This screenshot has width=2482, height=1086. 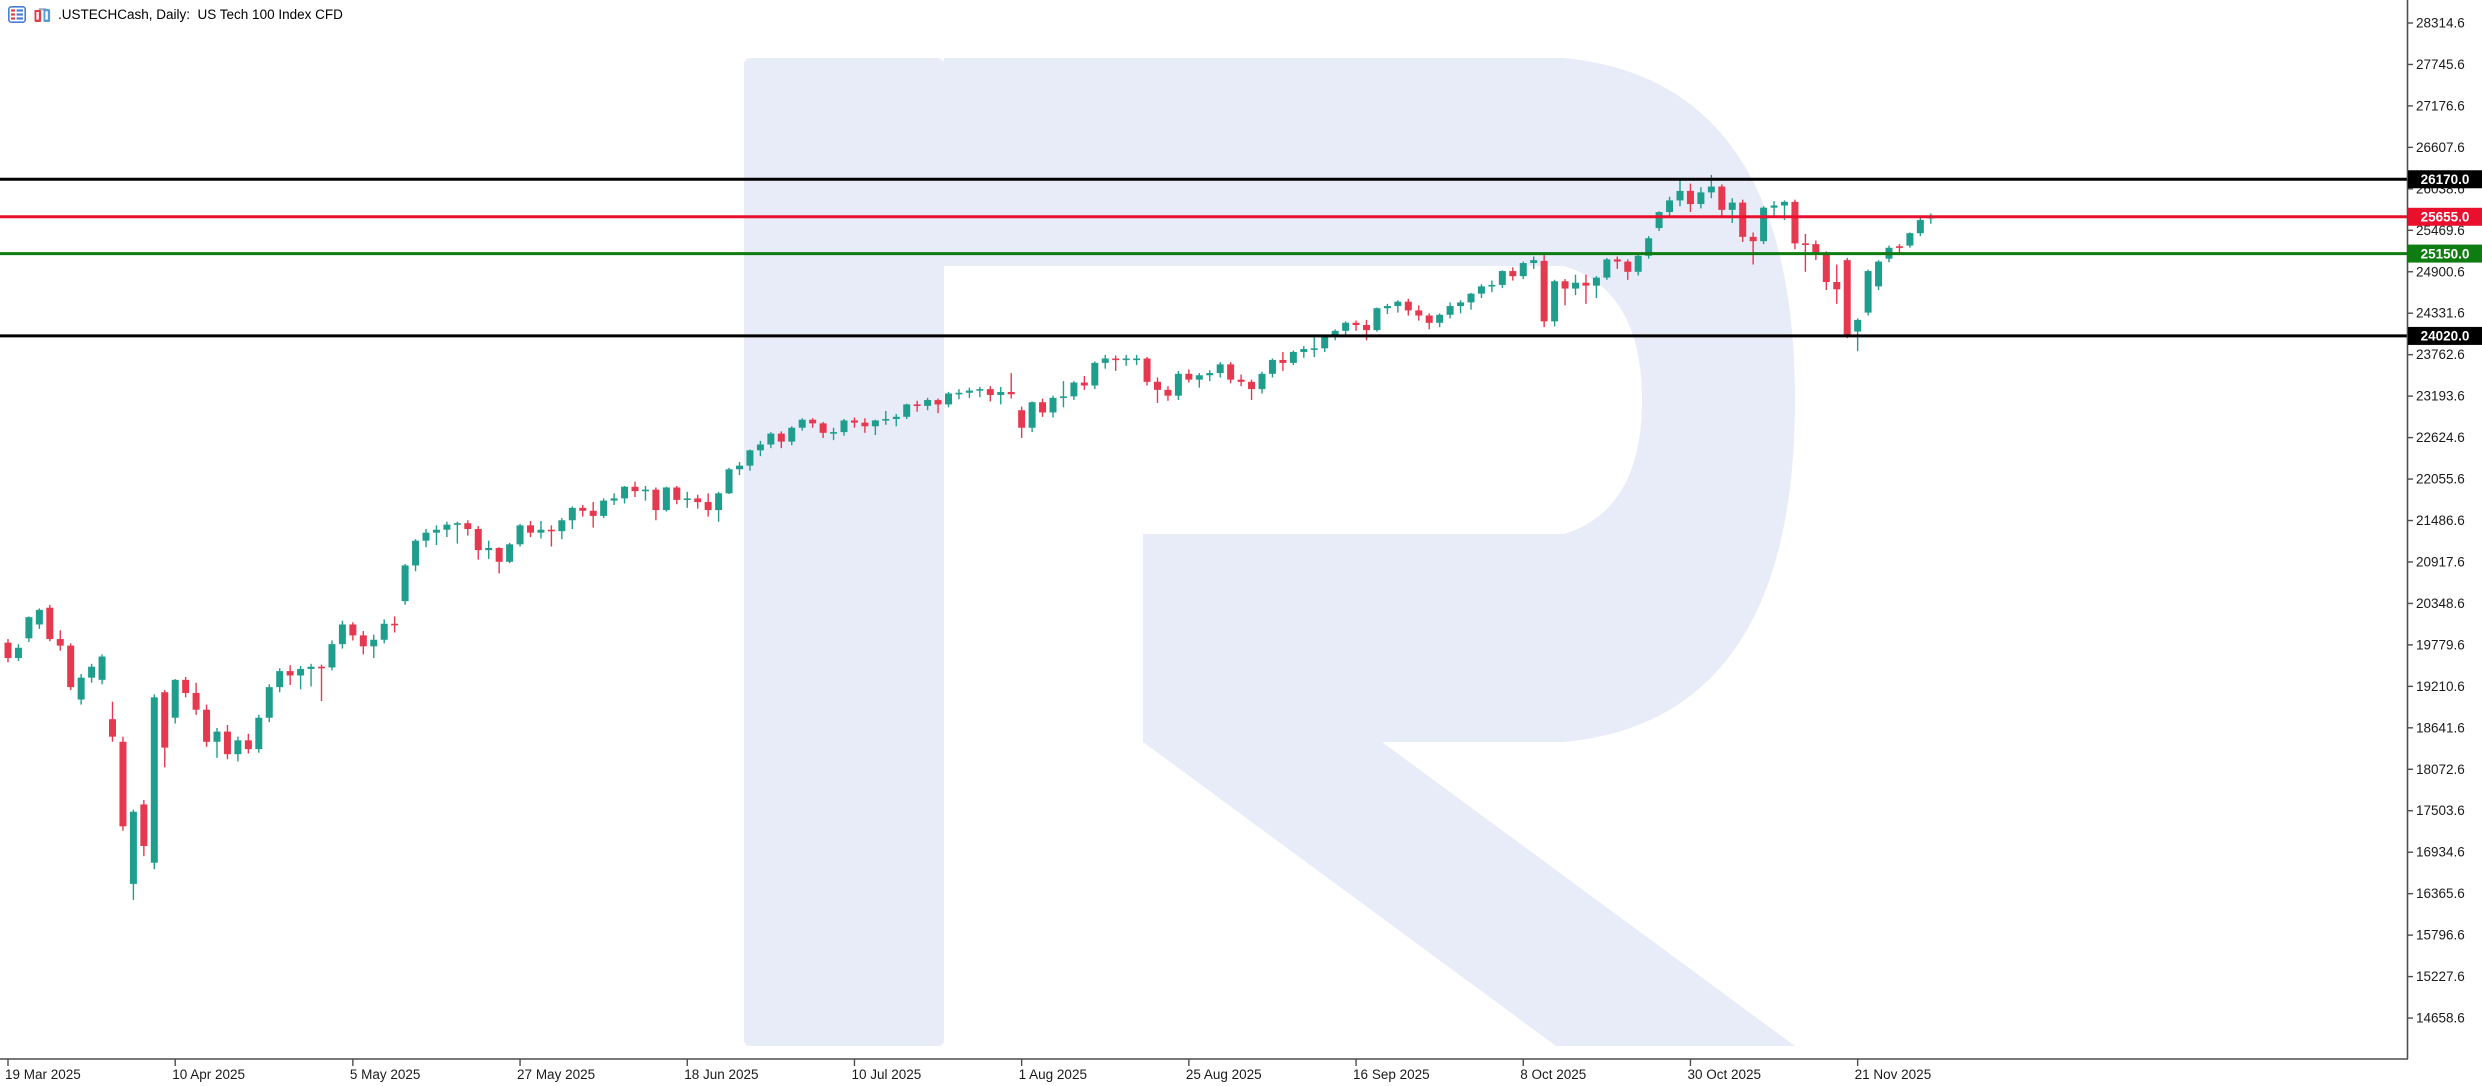 I want to click on y-axis-label: 14658.6, so click(x=2440, y=1018).